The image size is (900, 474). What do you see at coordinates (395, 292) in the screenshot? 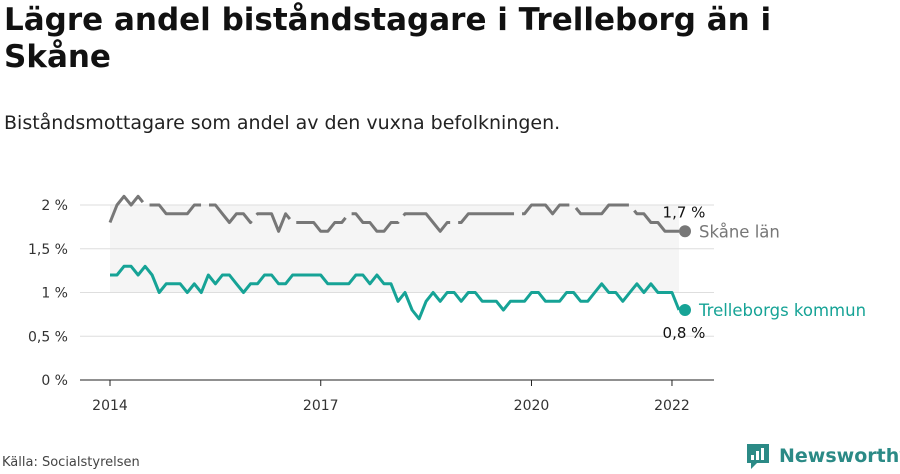
I see `series-line-trelleborg` at bounding box center [395, 292].